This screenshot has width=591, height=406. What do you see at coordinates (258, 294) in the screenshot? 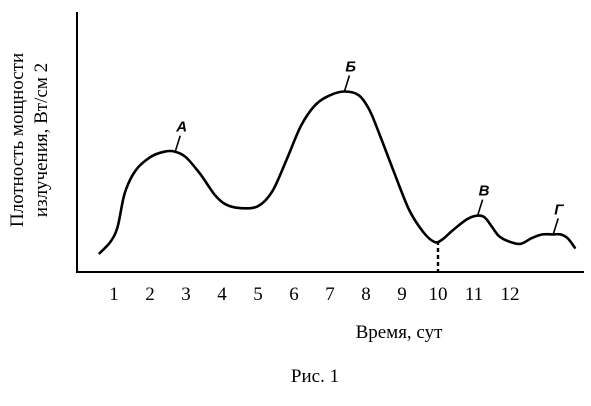
I see `x-tick-label: 5` at bounding box center [258, 294].